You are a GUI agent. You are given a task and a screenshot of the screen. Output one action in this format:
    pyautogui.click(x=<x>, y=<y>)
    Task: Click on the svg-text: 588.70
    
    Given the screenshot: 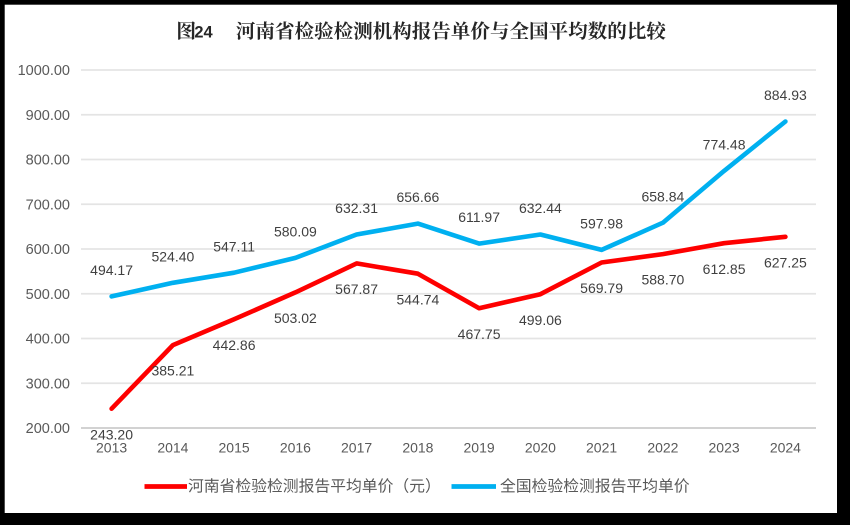 What is the action you would take?
    pyautogui.click(x=662, y=280)
    